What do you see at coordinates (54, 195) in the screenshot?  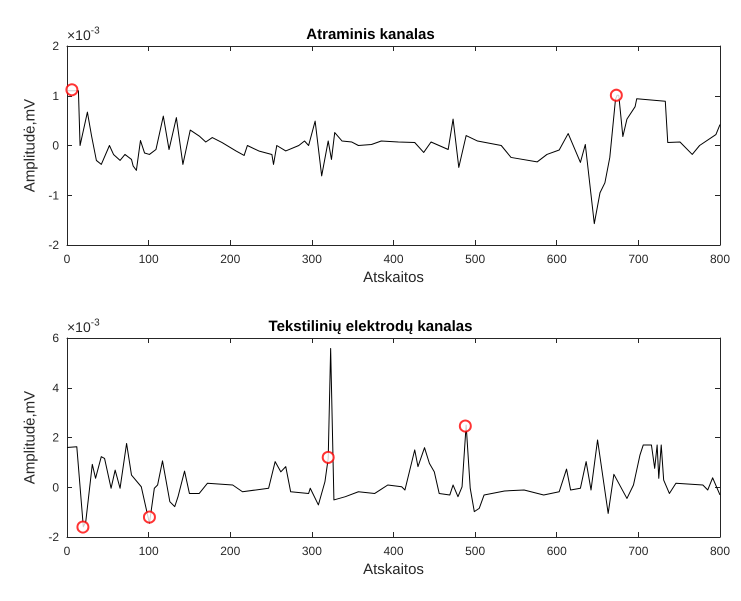 I see `y-tick-label: -1` at bounding box center [54, 195].